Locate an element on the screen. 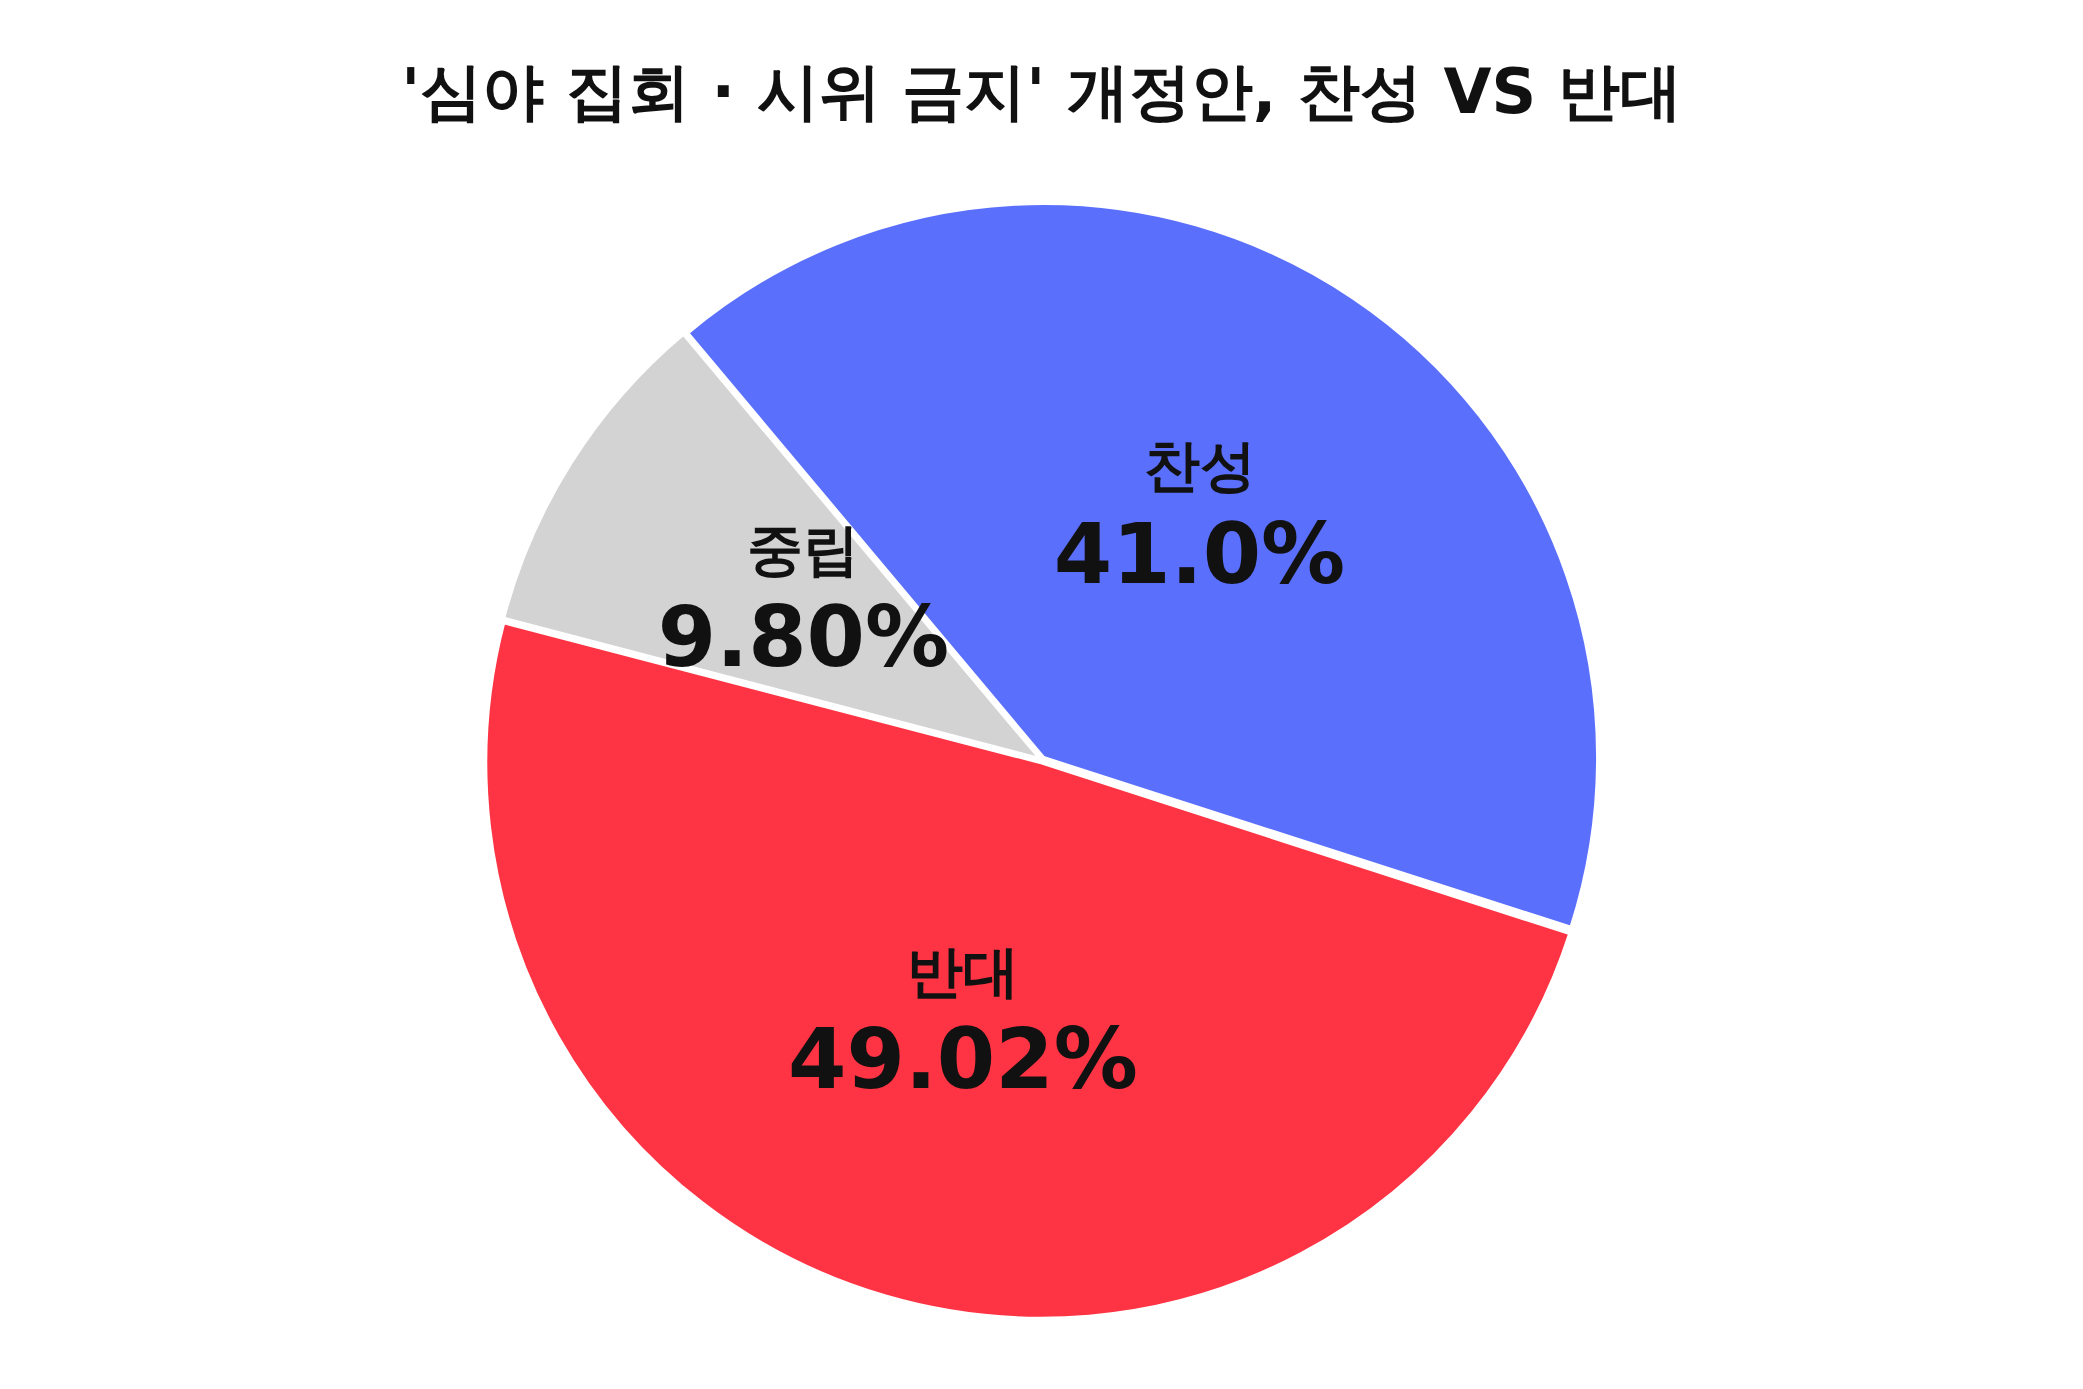 Image resolution: width=2083 pixels, height=1389 pixels. data-label: 49.02% is located at coordinates (962, 1058).